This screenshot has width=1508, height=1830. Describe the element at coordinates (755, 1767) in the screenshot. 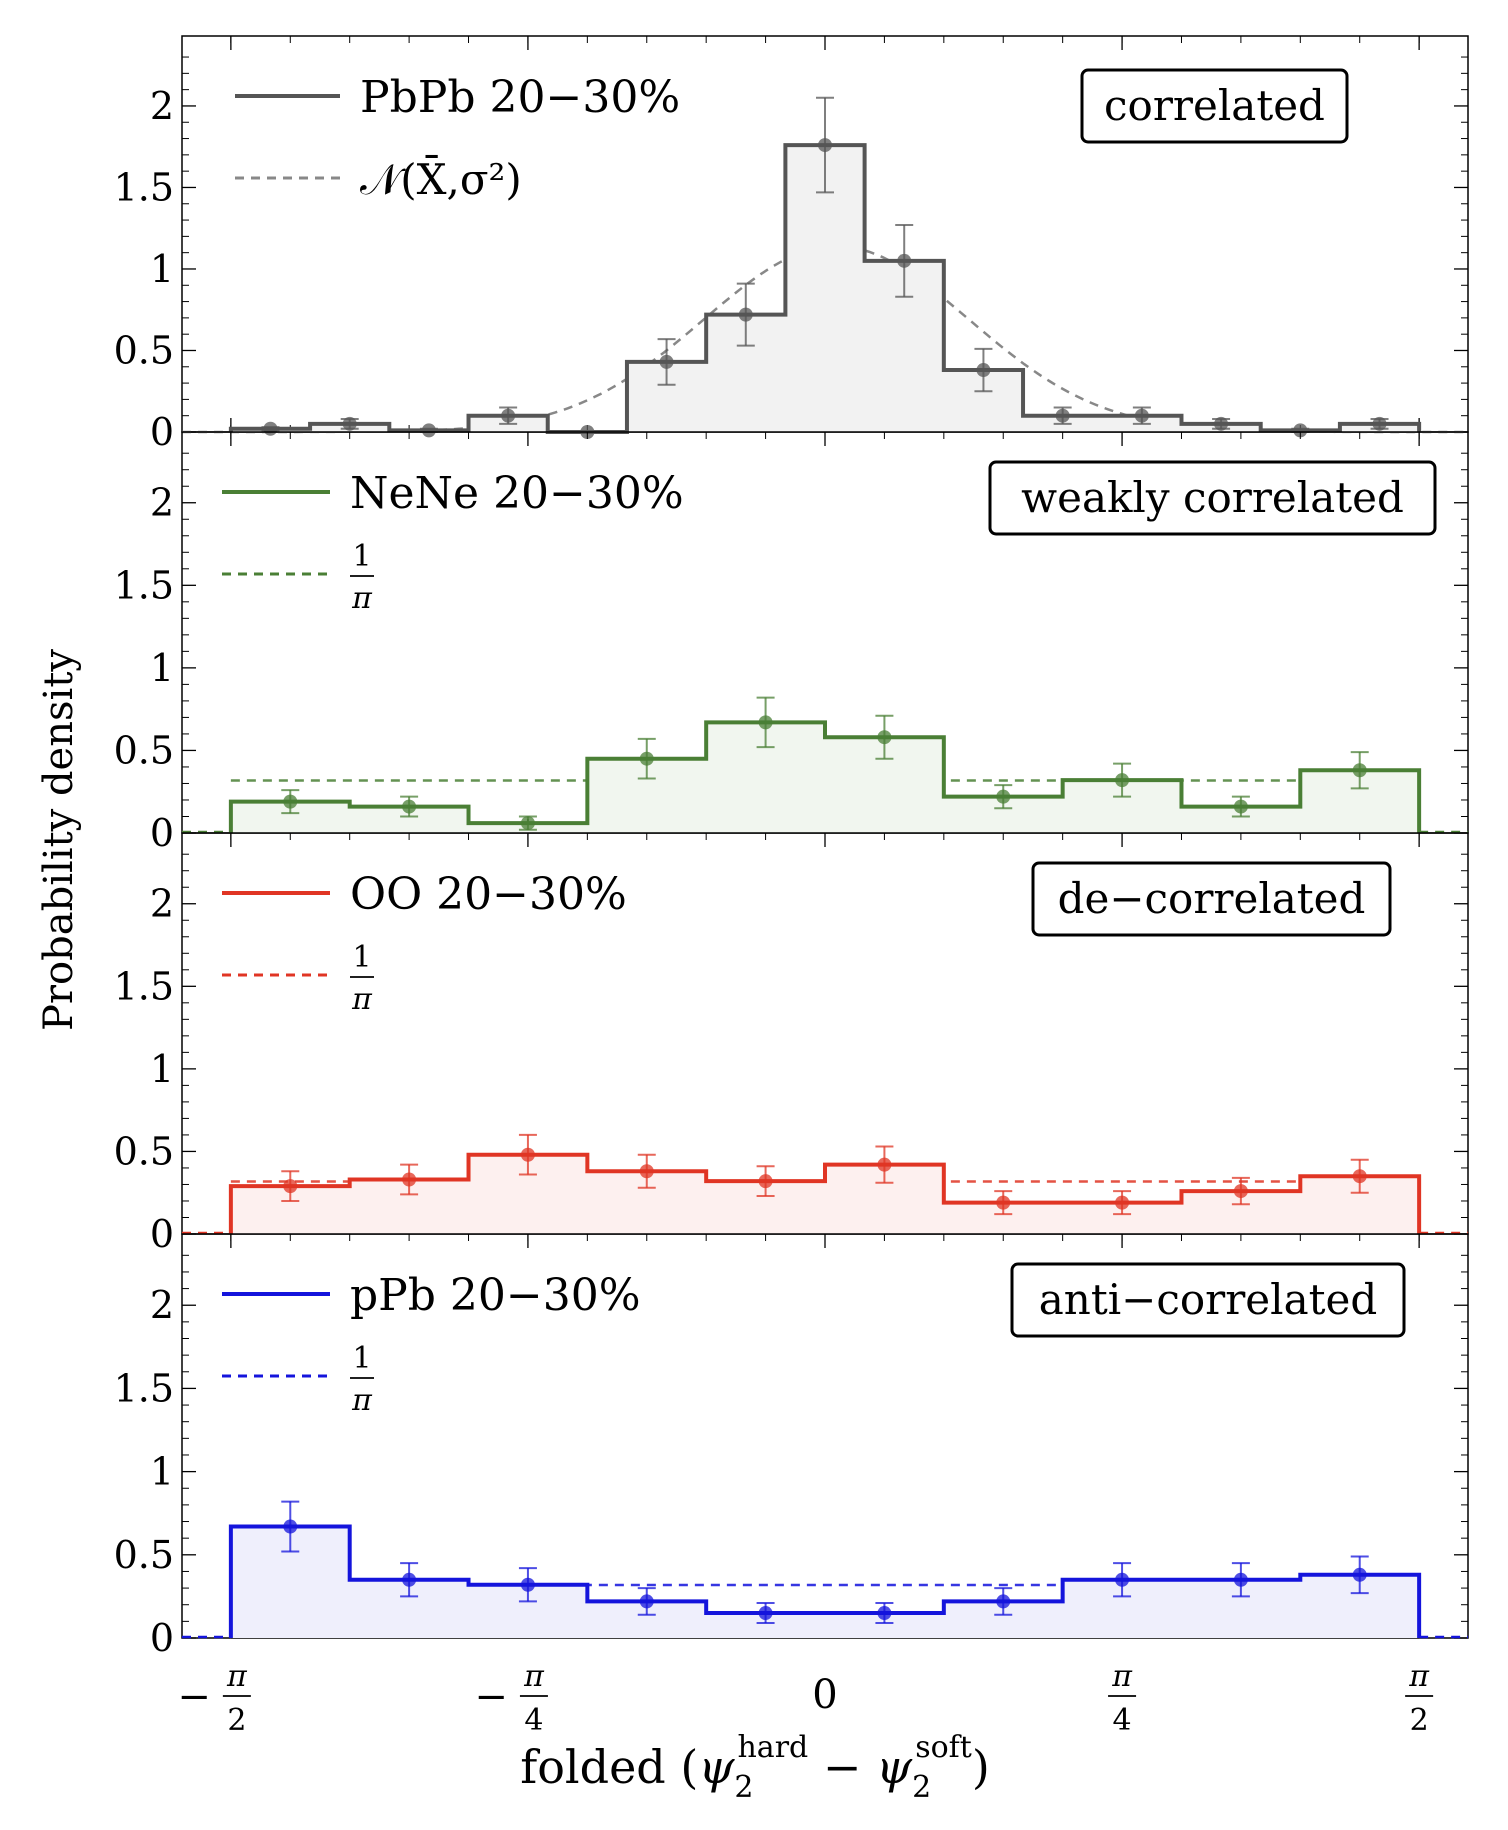

I see `x-axis-label: folded (ψ2hard − ψ2soft)` at that location.